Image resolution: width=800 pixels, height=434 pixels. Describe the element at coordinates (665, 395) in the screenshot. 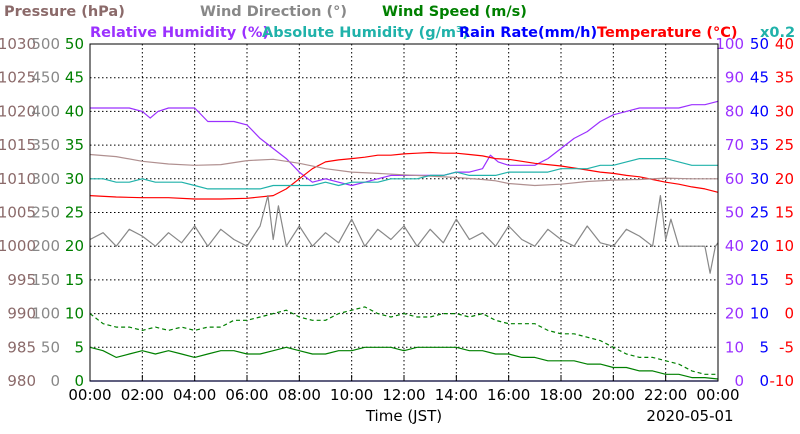

I see `x-tick-label: 22:00` at that location.